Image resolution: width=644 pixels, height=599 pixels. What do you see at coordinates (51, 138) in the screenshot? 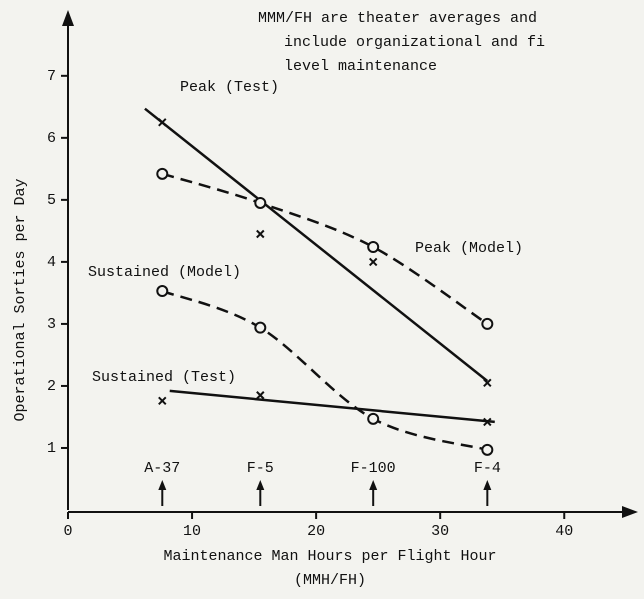
I see `y-tick-label: 6` at bounding box center [51, 138].